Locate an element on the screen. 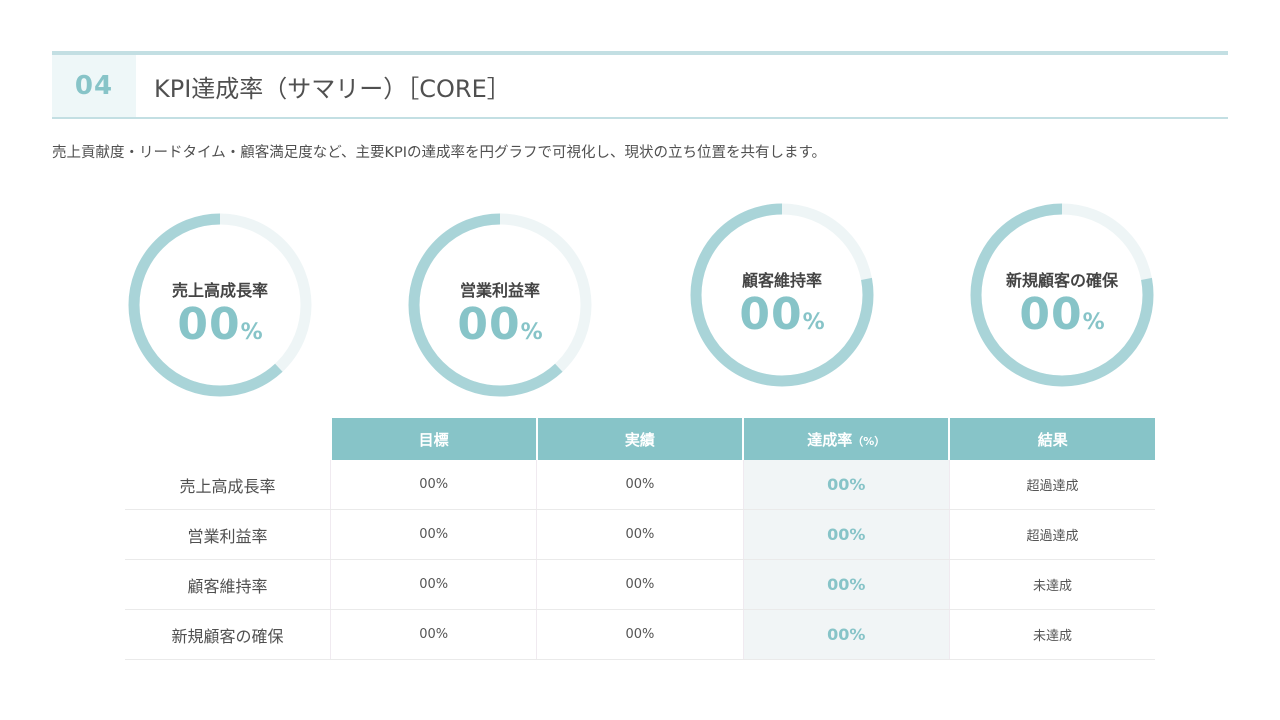 Image resolution: width=1280 pixels, height=720 pixels. table-header-rate-unit: （%） is located at coordinates (869, 441).